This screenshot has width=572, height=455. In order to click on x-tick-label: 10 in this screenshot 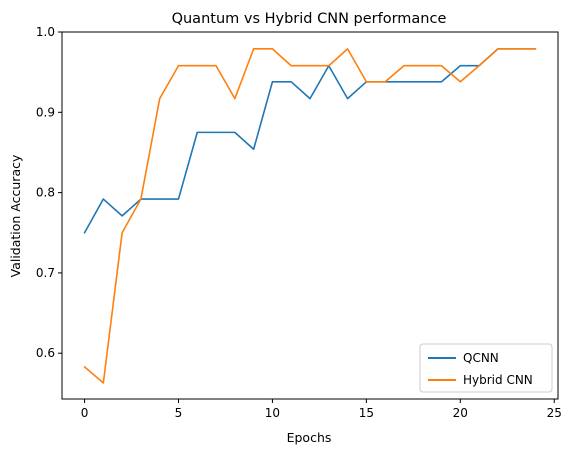, I will do `click(272, 413)`.